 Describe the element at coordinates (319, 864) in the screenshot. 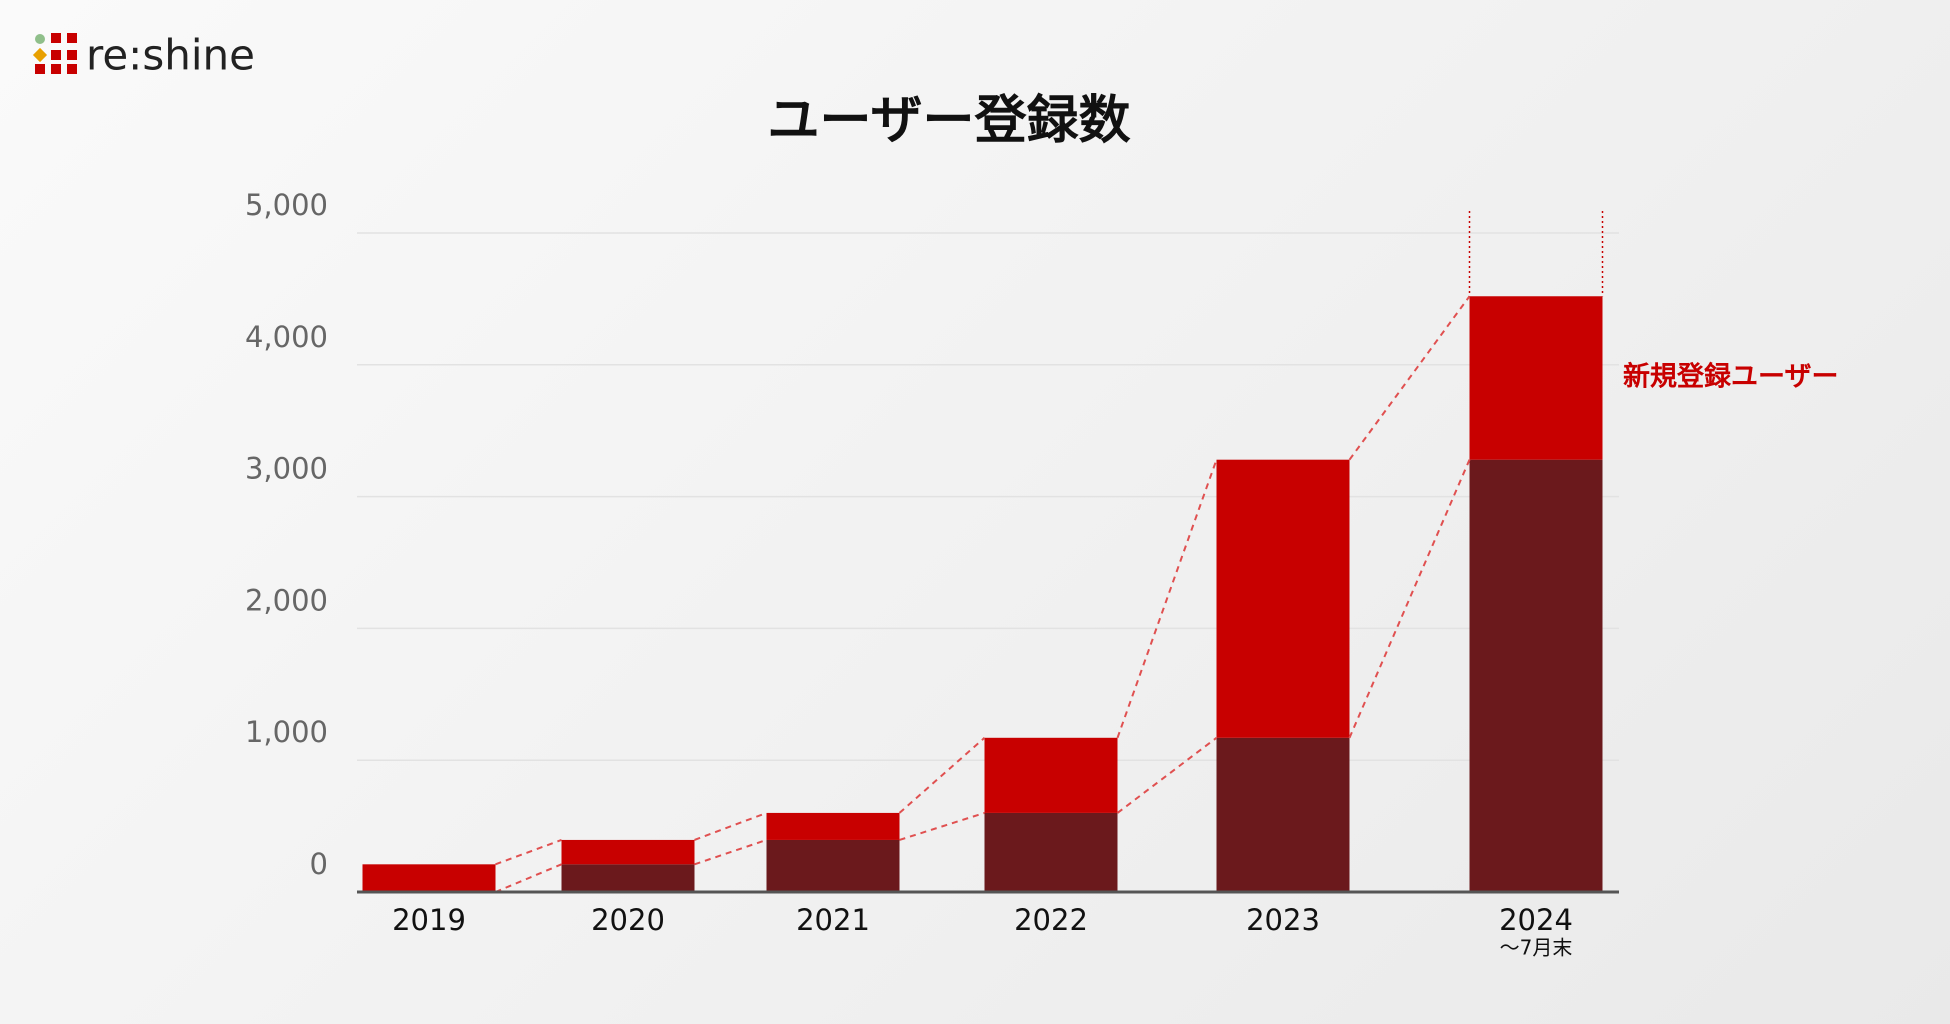

I see `y-tick-label: 0` at that location.